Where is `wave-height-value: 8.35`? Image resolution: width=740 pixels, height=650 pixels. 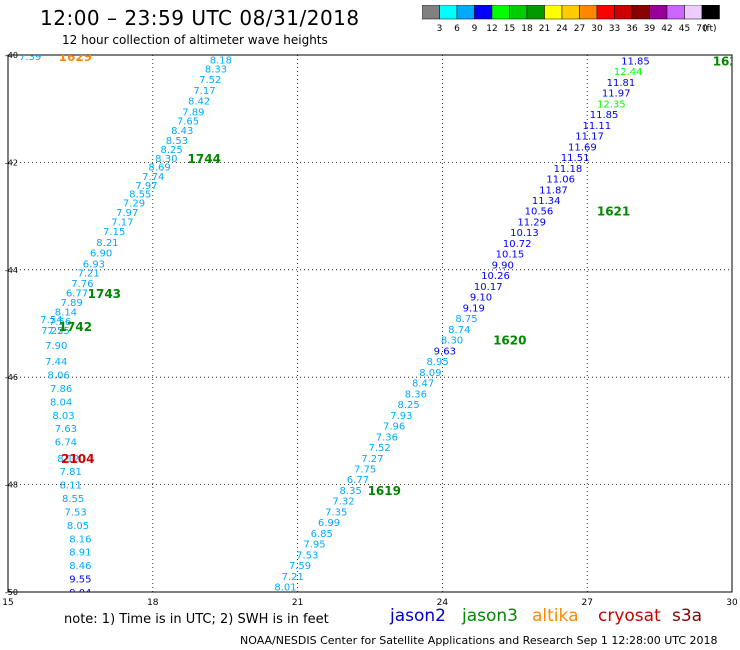 wave-height-value: 8.35 is located at coordinates (351, 491).